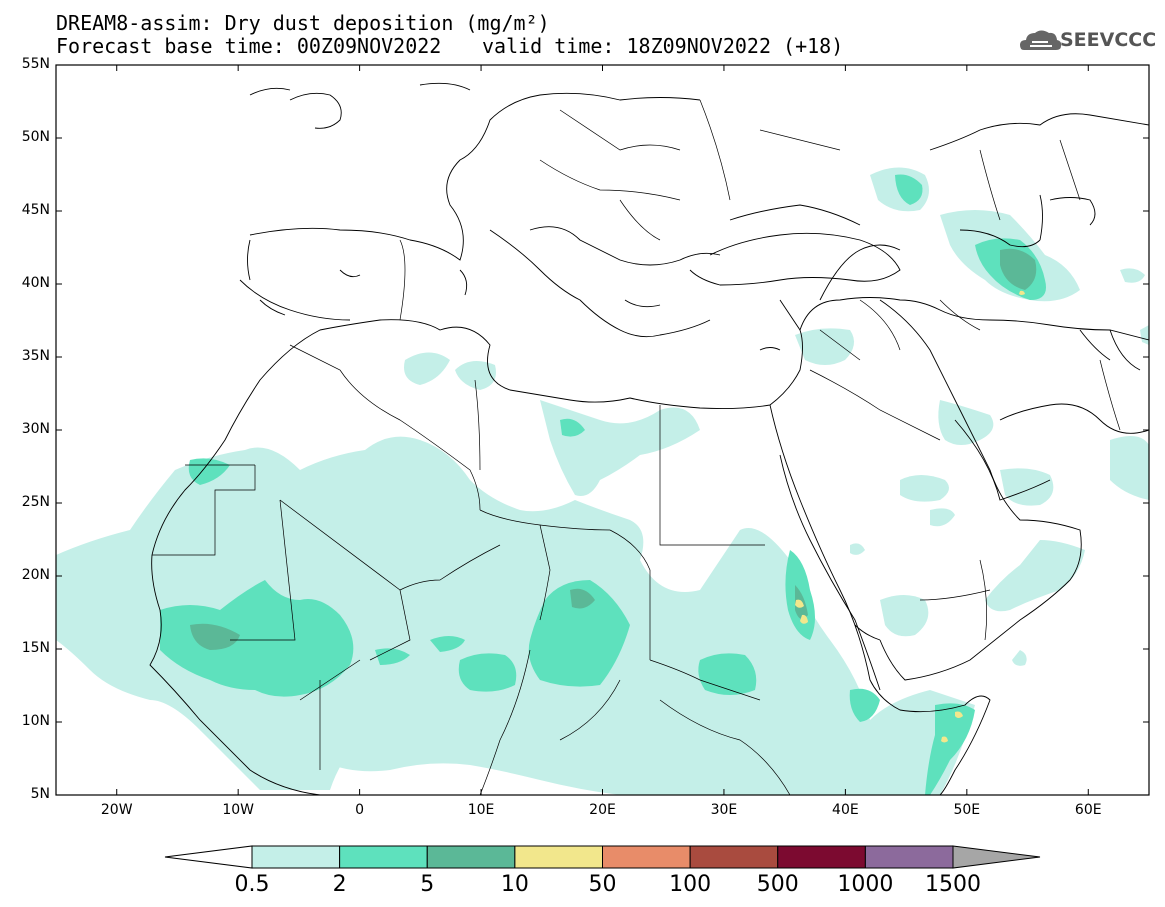 This screenshot has width=1165, height=907. What do you see at coordinates (514, 884) in the screenshot?
I see `colorbar-label: 10` at bounding box center [514, 884].